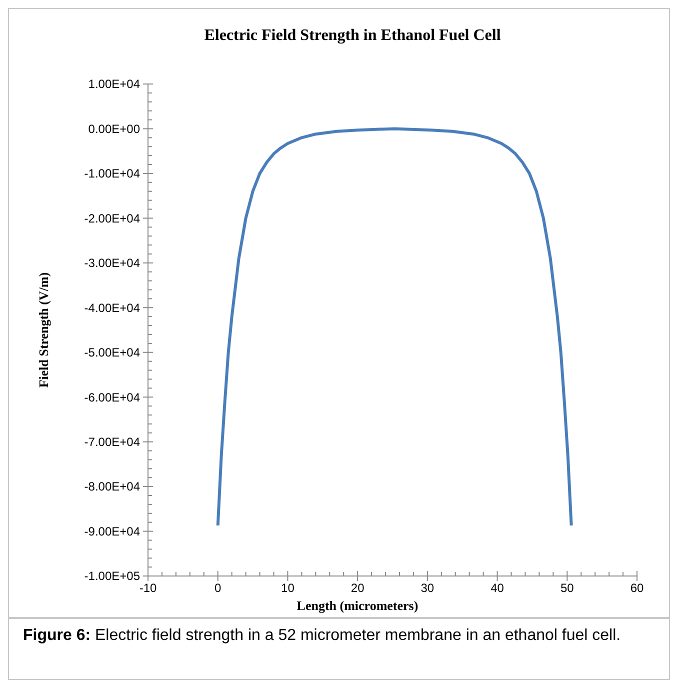  I want to click on caption: Figure 6: Electric field strength in a 52 micrometer membrane in an ethanol fuel cell., so click(339, 649).